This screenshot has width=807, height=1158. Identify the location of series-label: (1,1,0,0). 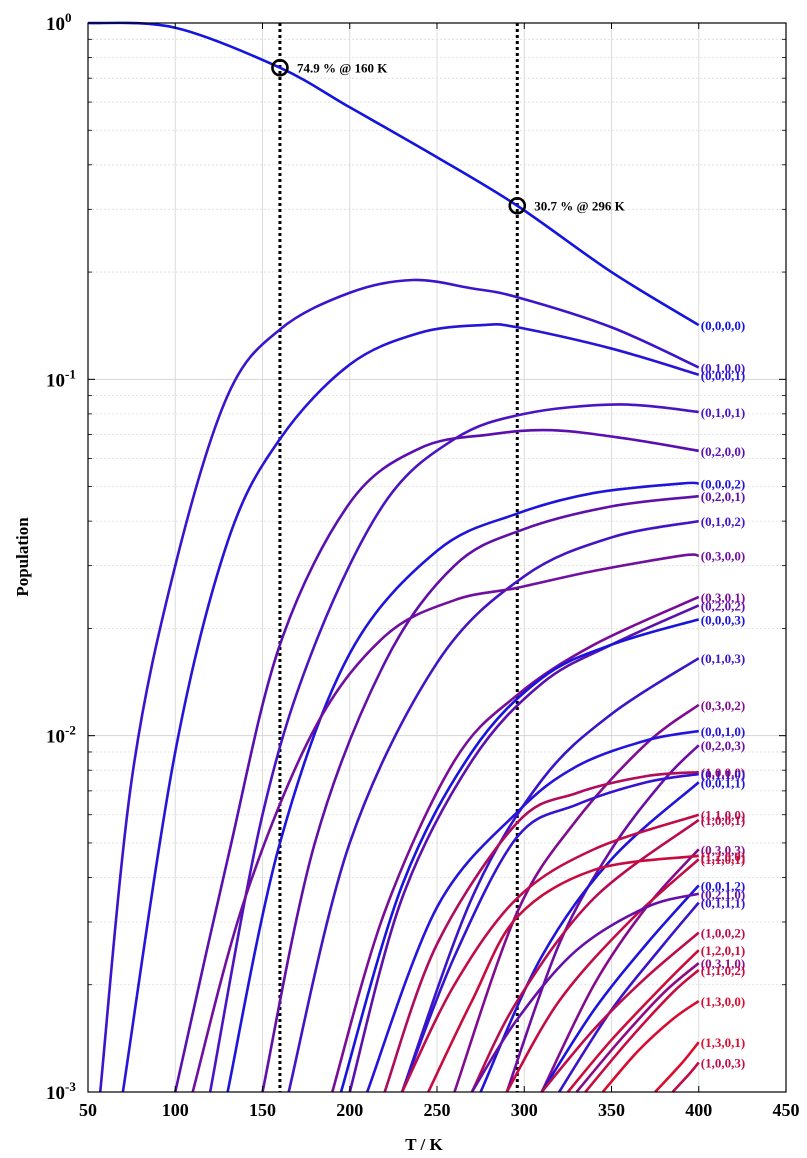
(723, 815).